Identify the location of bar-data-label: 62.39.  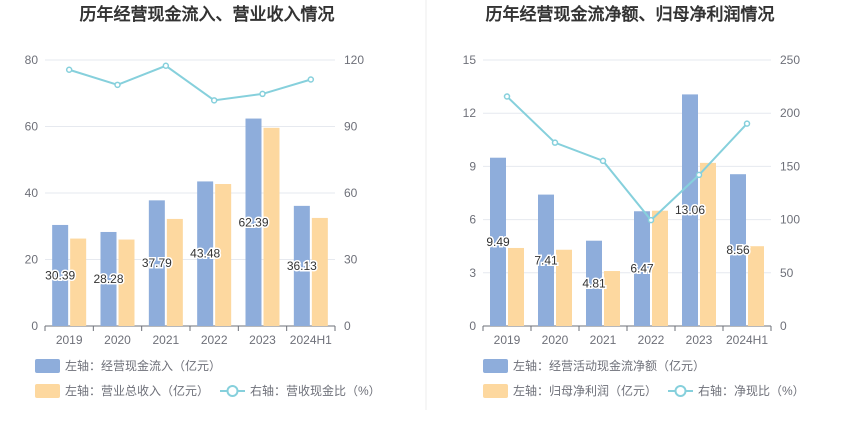
(253, 222).